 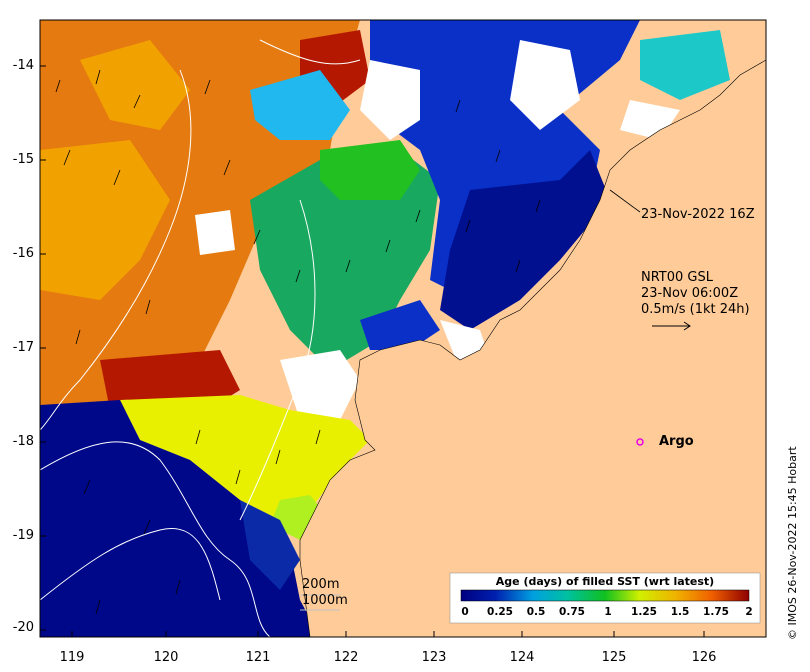 I want to click on sst-region-deep-navy, so click(x=180, y=518).